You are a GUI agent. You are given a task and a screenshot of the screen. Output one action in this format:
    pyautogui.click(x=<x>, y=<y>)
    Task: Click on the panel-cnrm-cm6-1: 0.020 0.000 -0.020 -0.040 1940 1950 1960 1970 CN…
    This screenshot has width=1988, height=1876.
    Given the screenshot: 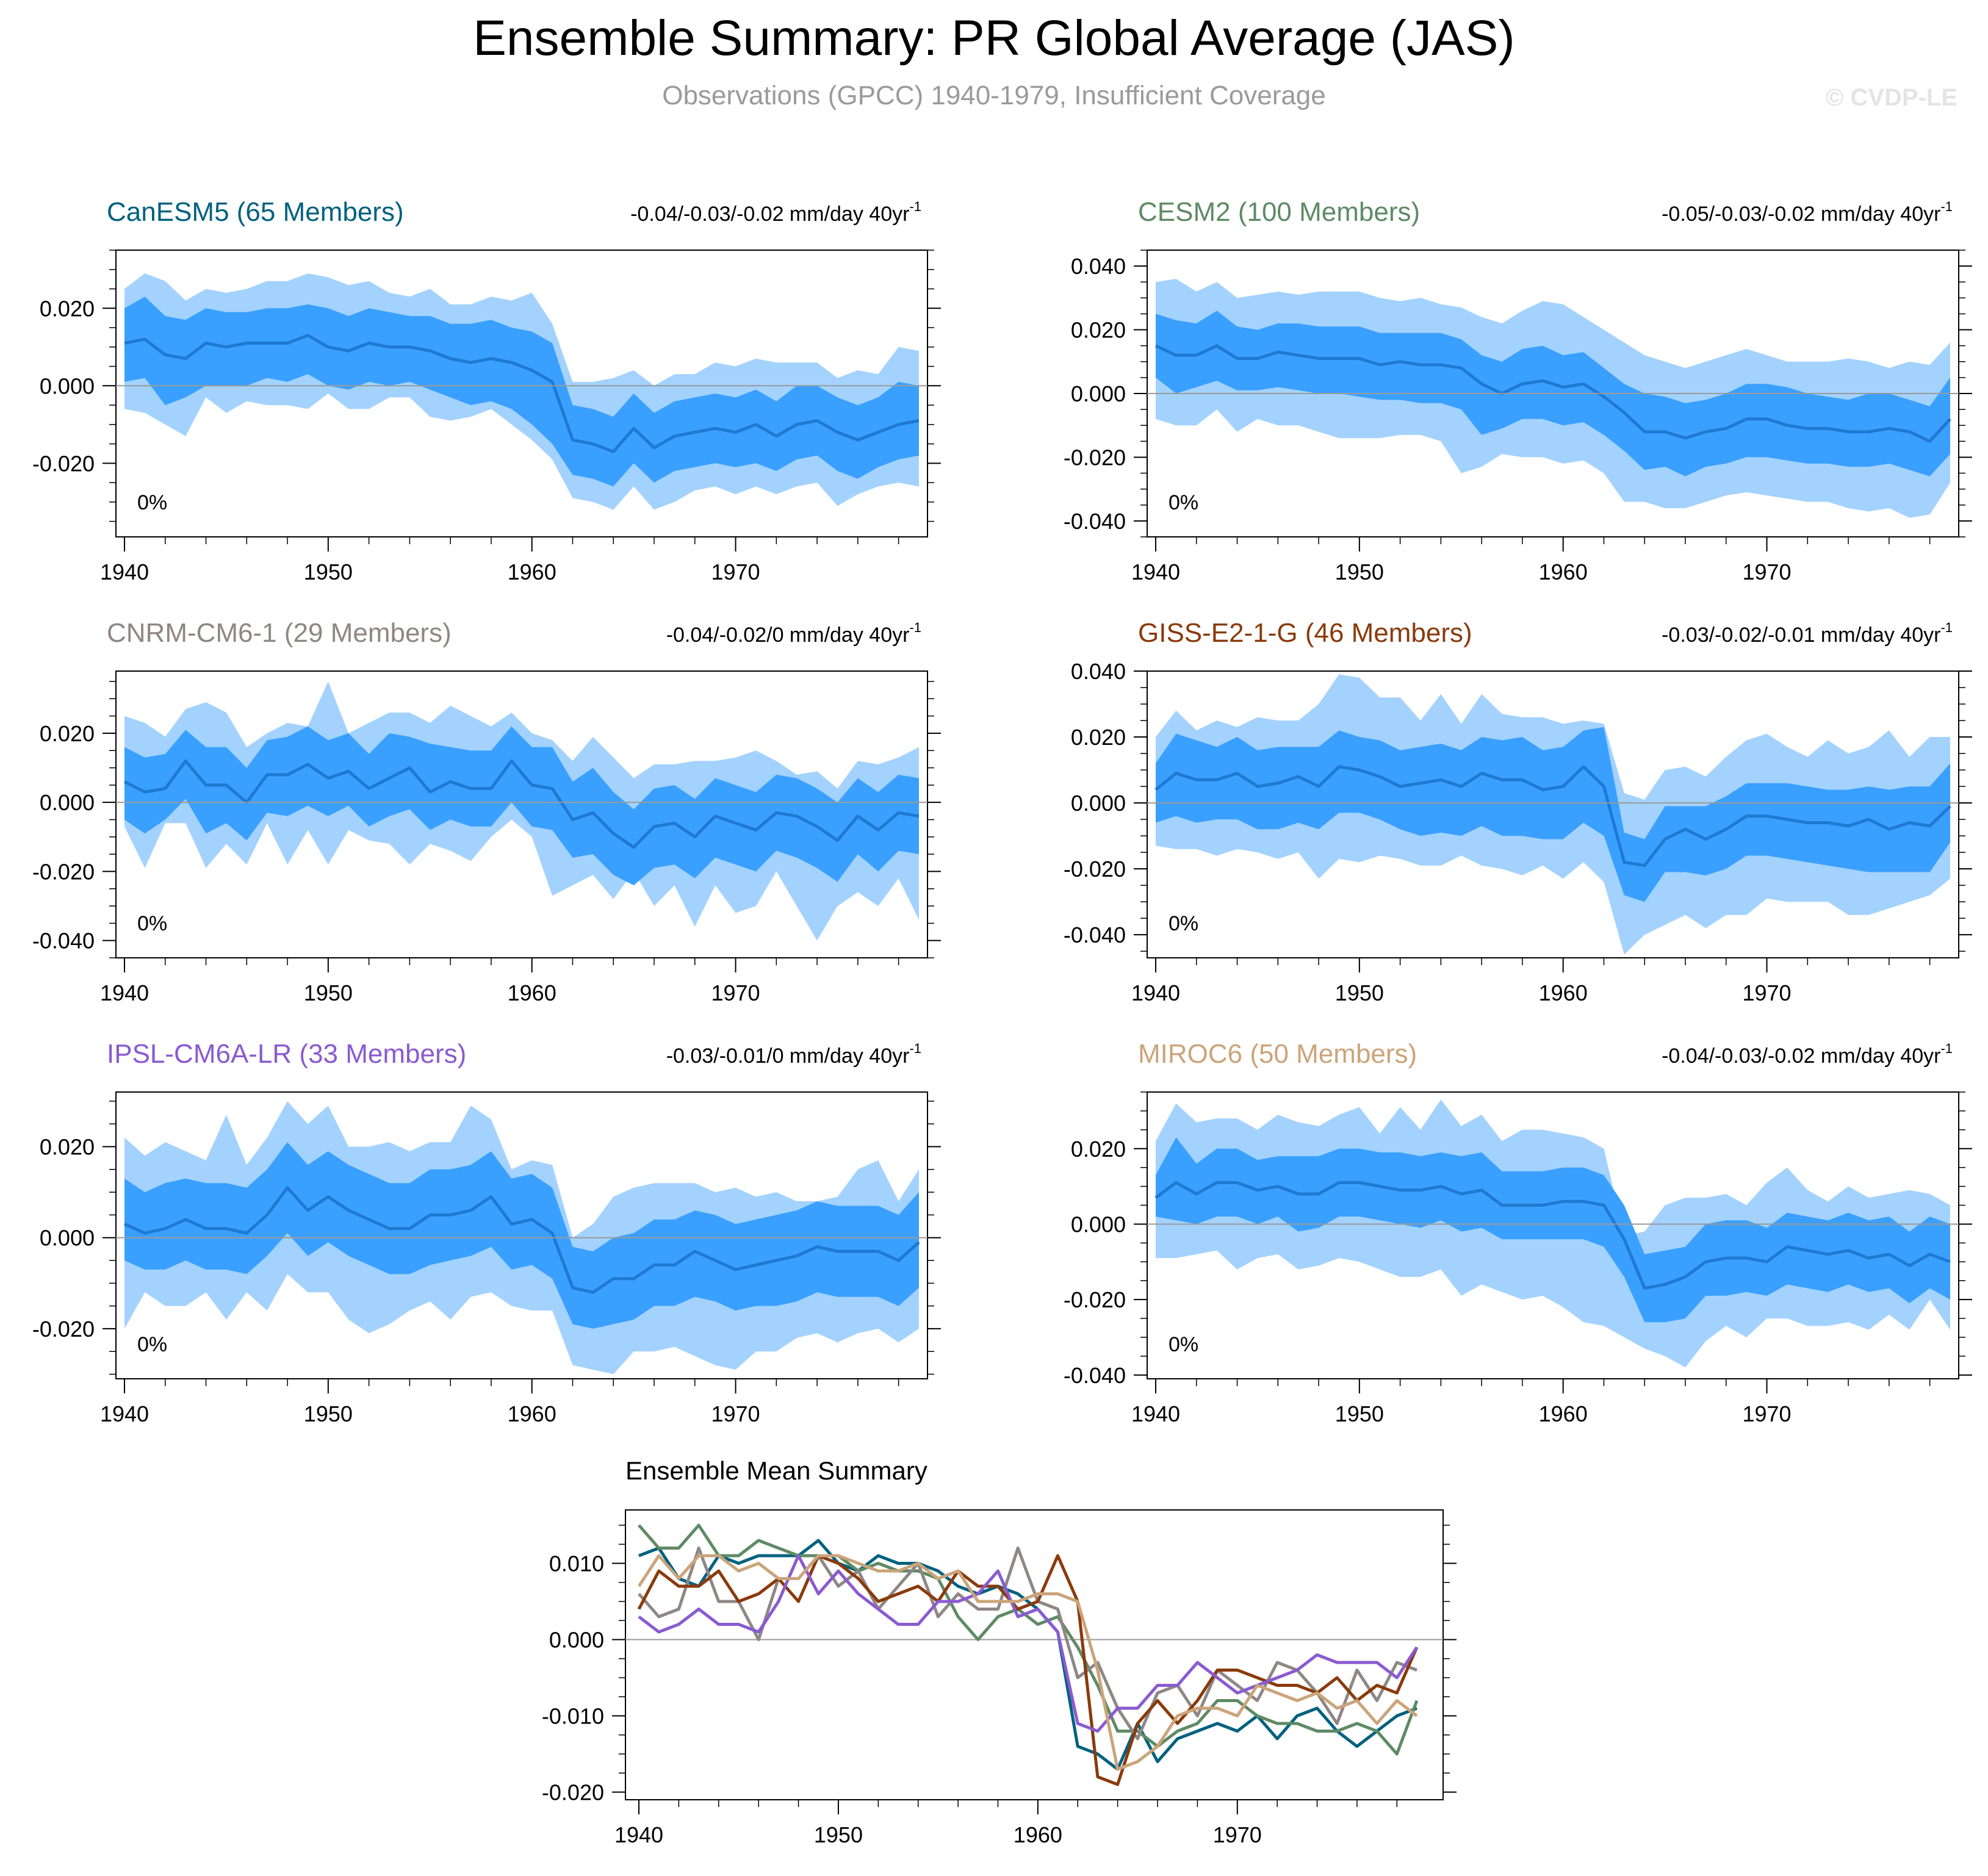 What is the action you would take?
    pyautogui.click(x=486, y=812)
    